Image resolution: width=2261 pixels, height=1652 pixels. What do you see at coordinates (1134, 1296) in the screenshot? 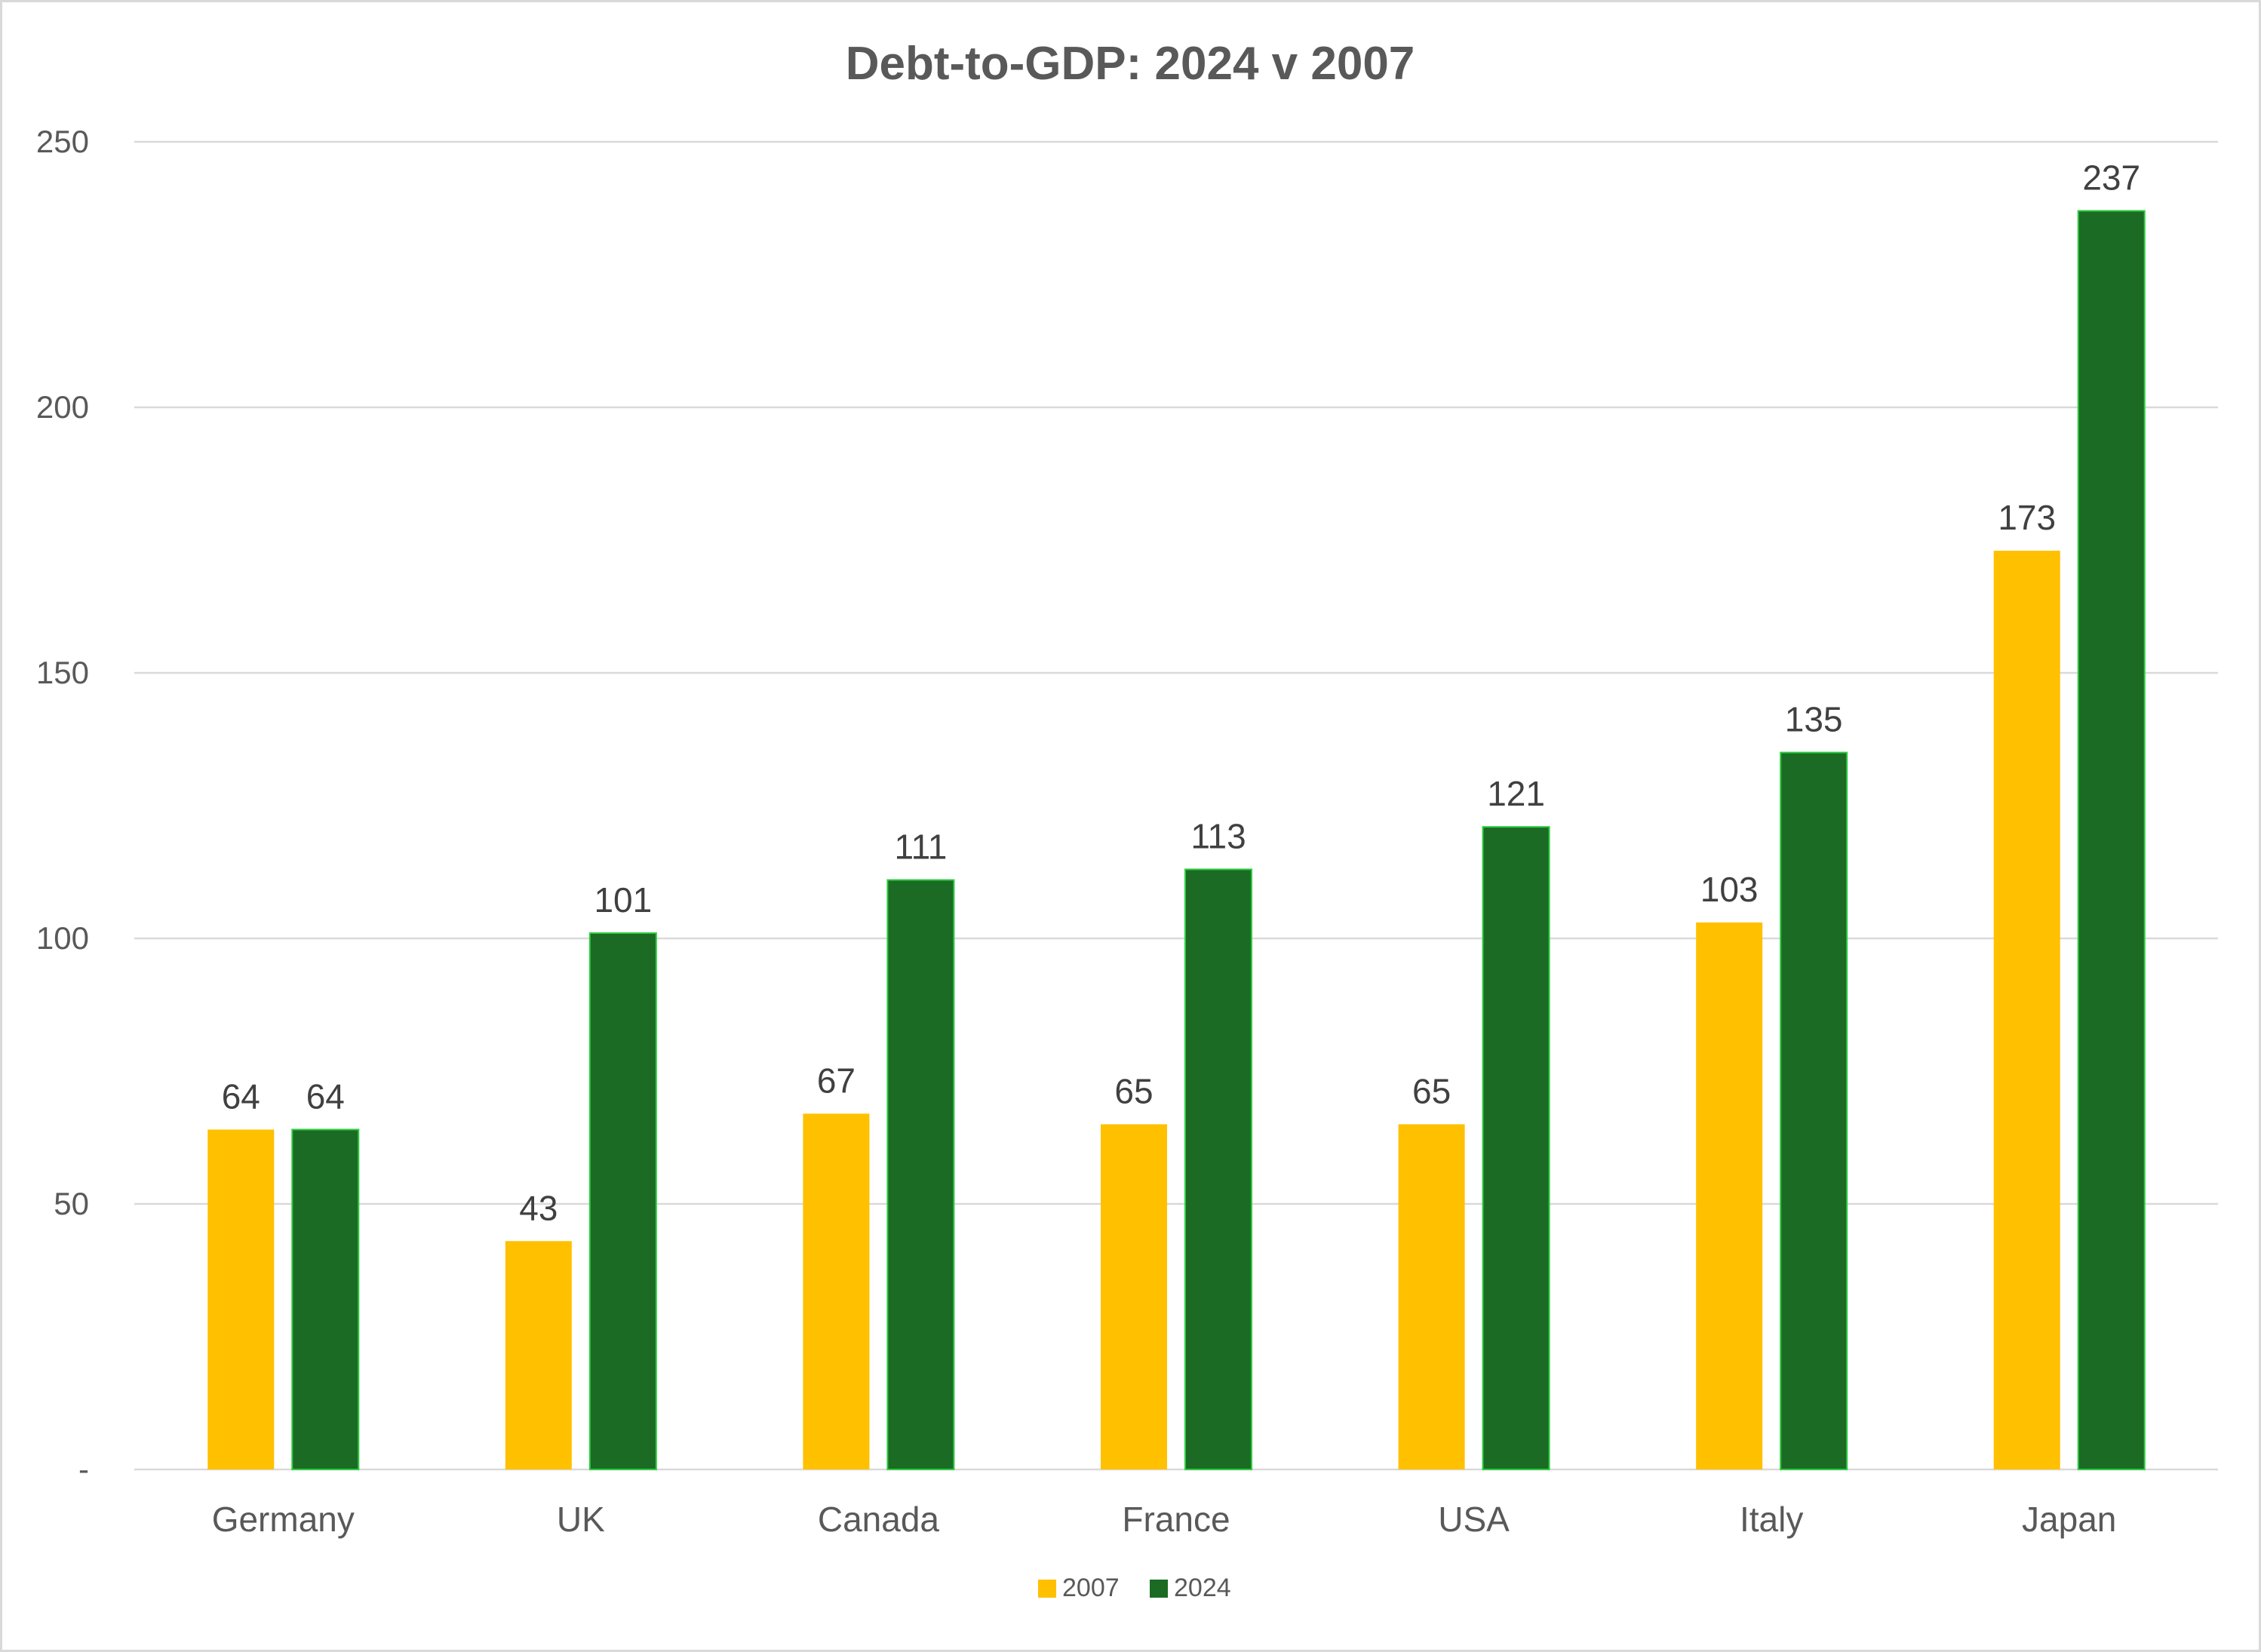
I see `bar-2007-france` at bounding box center [1134, 1296].